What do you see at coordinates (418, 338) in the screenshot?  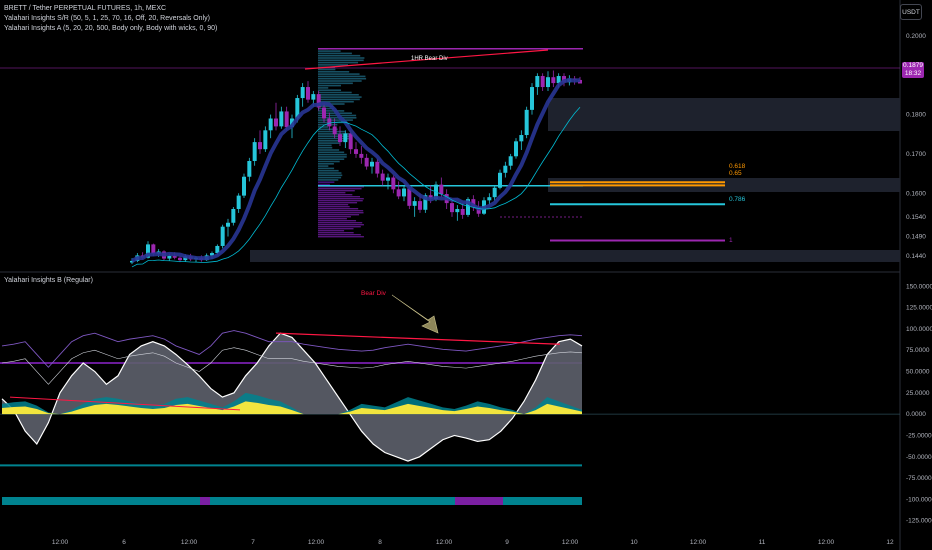 I see `oscillator-divergence-line` at bounding box center [418, 338].